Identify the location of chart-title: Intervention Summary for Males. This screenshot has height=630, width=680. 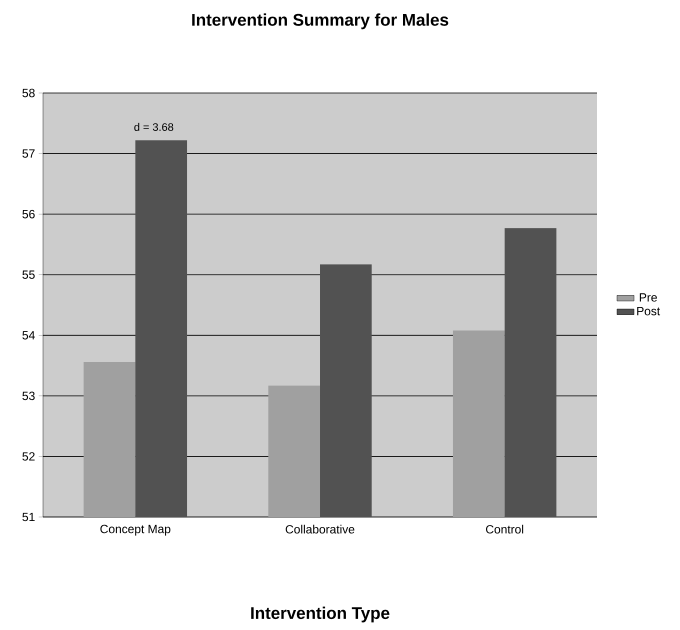
(320, 21).